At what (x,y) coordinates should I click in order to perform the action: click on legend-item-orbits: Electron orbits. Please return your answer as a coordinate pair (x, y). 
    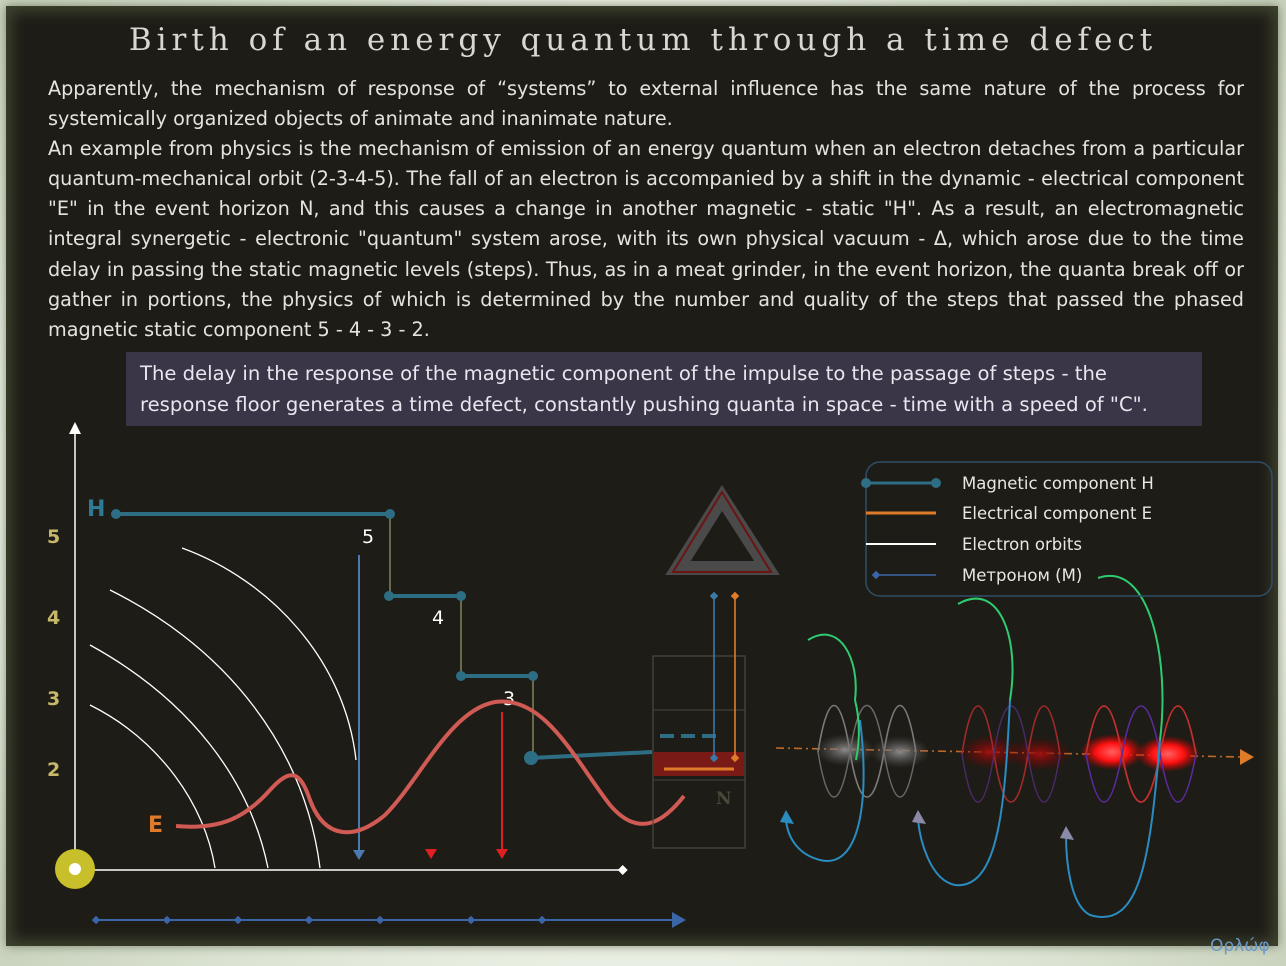
    Looking at the image, I should click on (974, 544).